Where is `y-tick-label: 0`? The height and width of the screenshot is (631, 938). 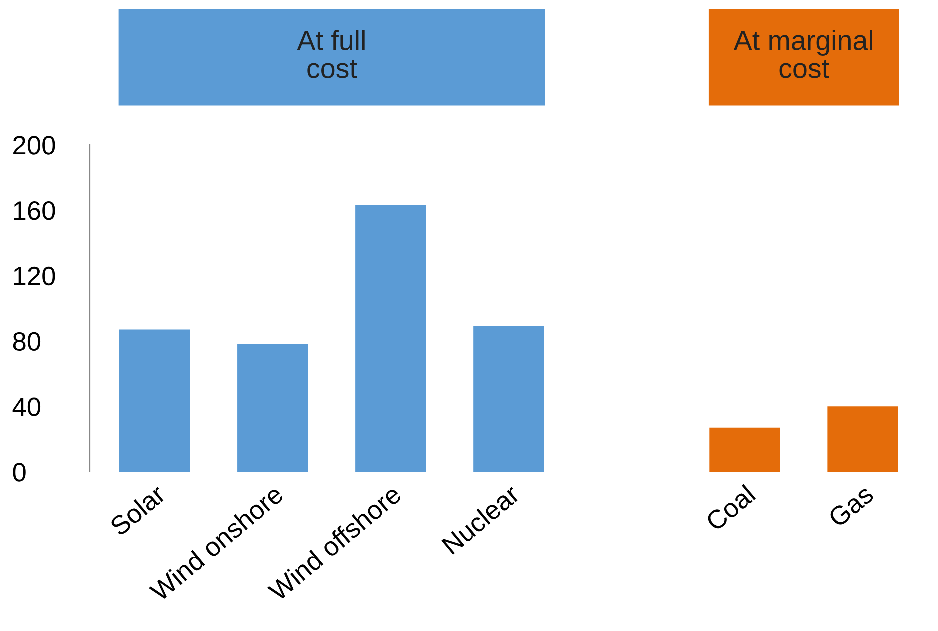 y-tick-label: 0 is located at coordinates (19, 472).